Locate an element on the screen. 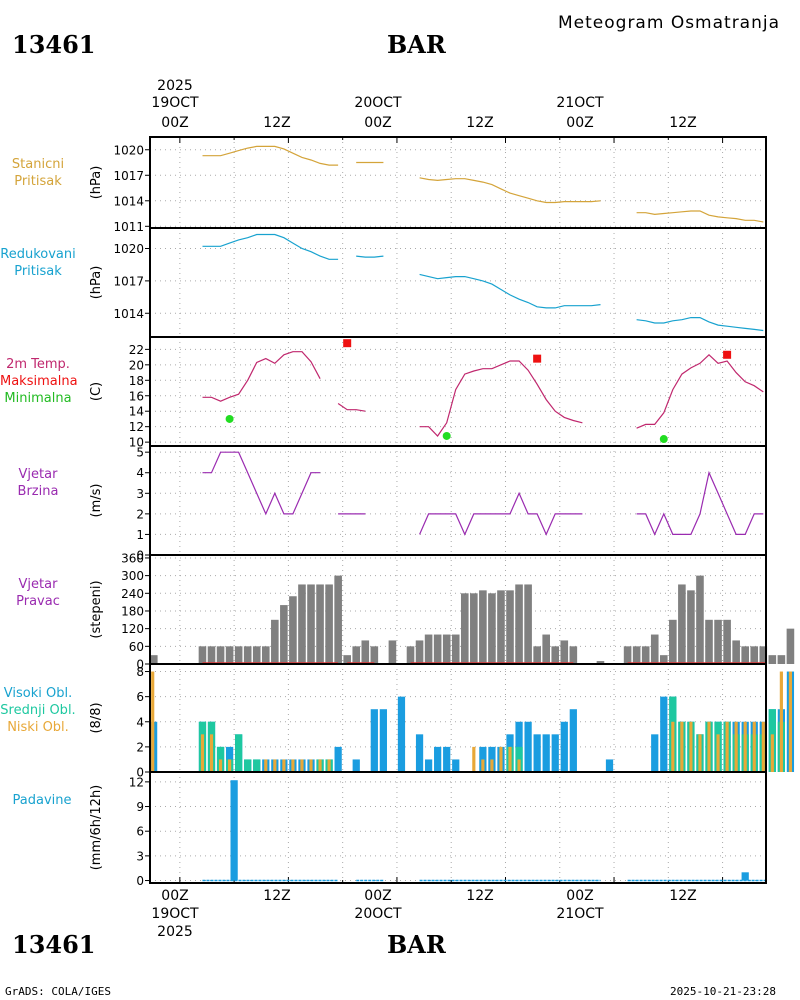 Image resolution: width=800 pixels, height=1000 pixels. station-name-top: BAR is located at coordinates (416, 44).